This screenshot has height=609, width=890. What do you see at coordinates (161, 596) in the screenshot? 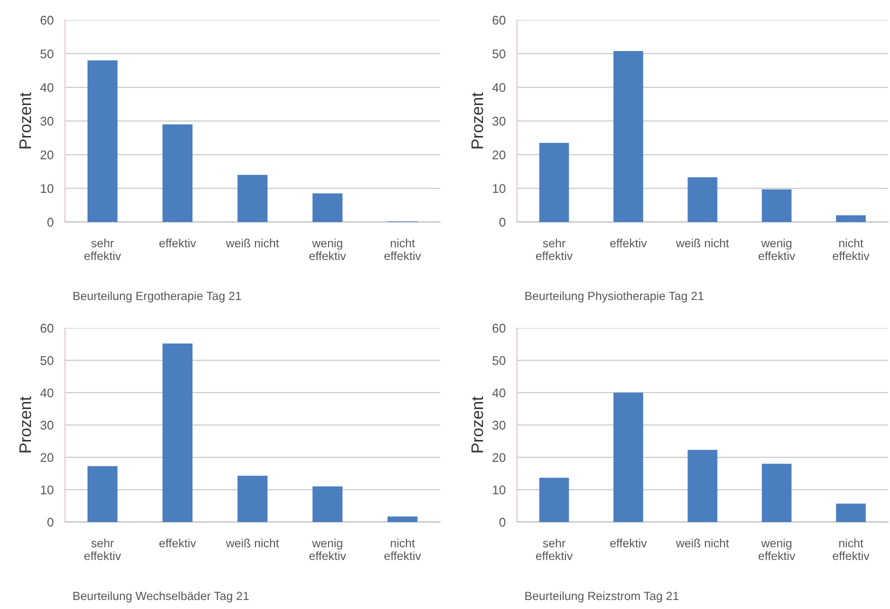
I see `text: Beurteilung Wechselbäder Tag 21` at bounding box center [161, 596].